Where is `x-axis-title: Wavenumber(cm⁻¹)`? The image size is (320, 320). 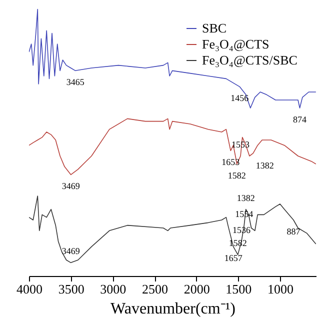
x-axis-title: Wavenumber(cm⁻¹) is located at coordinates (173, 309).